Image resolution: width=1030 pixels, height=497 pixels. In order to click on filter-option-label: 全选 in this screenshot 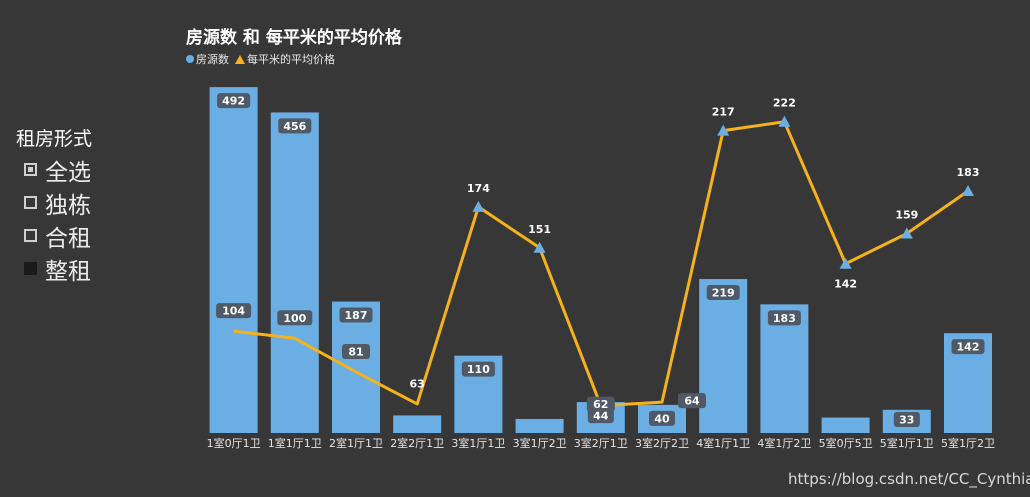, I will do `click(68, 172)`.